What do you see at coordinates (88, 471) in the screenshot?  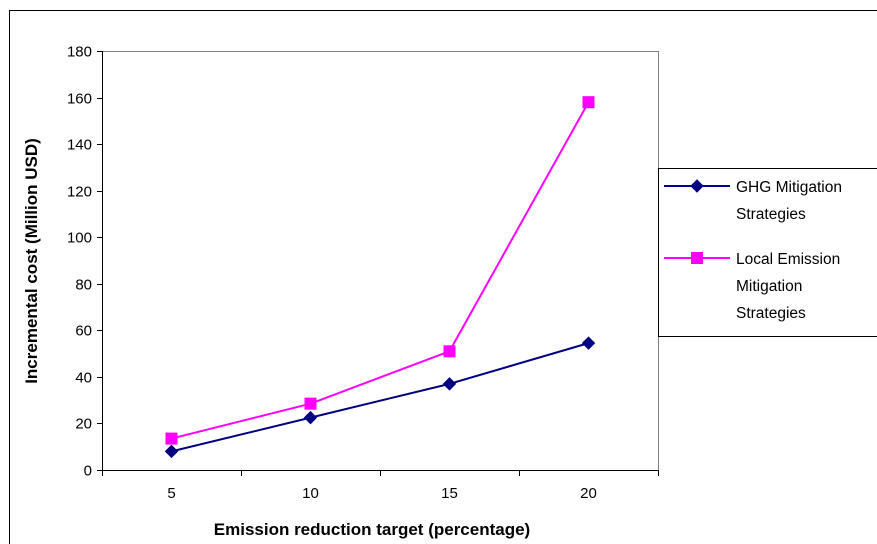 I see `y-tick-label: 0` at bounding box center [88, 471].